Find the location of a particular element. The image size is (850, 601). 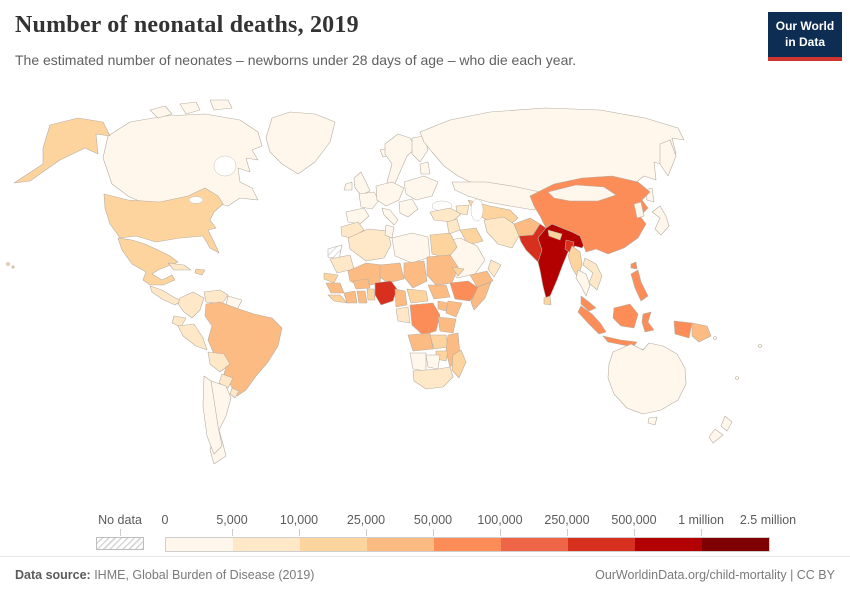

country-canada is located at coordinates (182, 161).